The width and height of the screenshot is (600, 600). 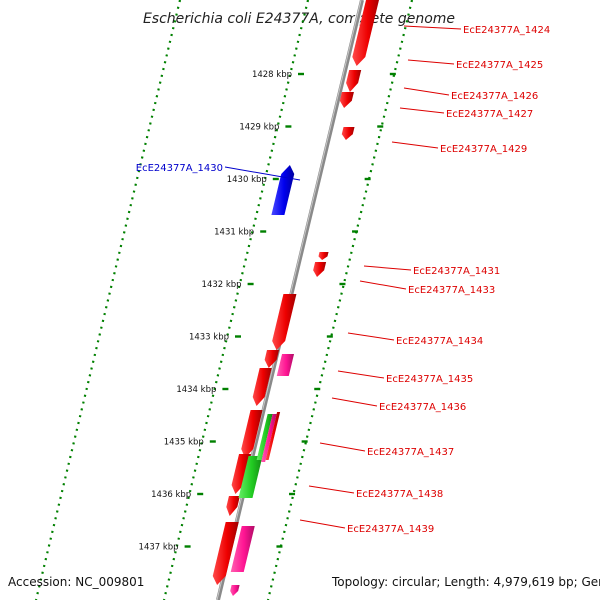 What do you see at coordinates (159, 548) in the screenshot?
I see `kbp-tick-label: 1437 kbp` at bounding box center [159, 548].